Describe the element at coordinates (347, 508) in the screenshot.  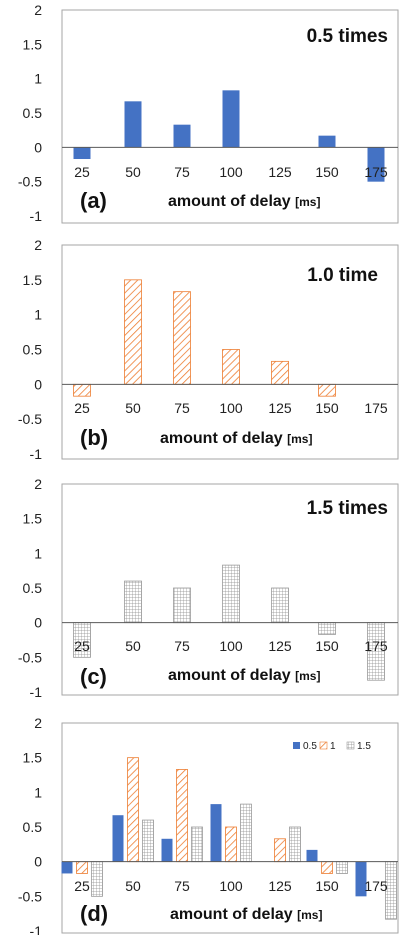
I see `chart-title: 1.5 times` at that location.